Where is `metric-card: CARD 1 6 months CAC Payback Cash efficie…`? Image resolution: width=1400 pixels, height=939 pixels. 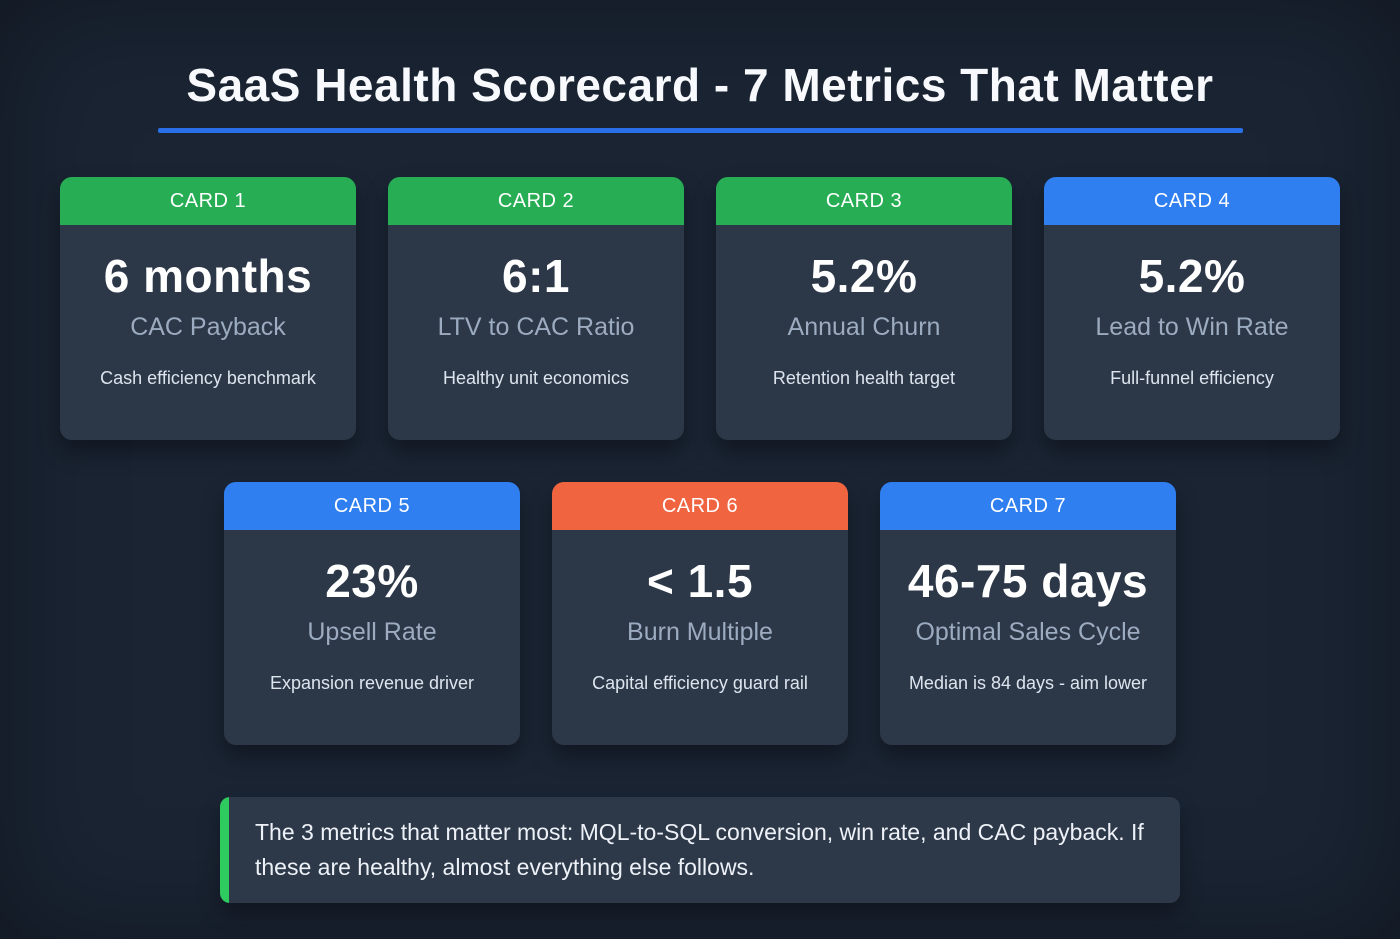 metric-card: CARD 1 6 months CAC Payback Cash efficie… is located at coordinates (208, 308).